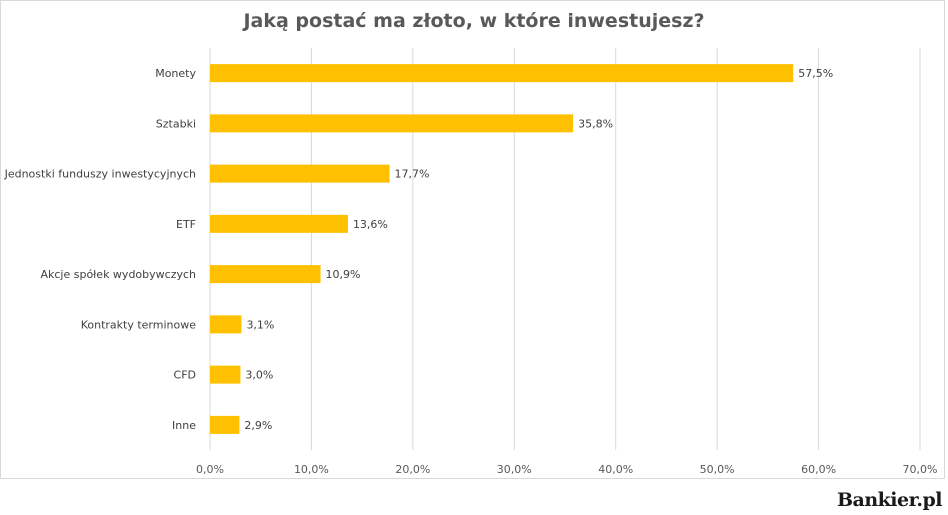  What do you see at coordinates (175, 73) in the screenshot?
I see `category-label: Monety` at bounding box center [175, 73].